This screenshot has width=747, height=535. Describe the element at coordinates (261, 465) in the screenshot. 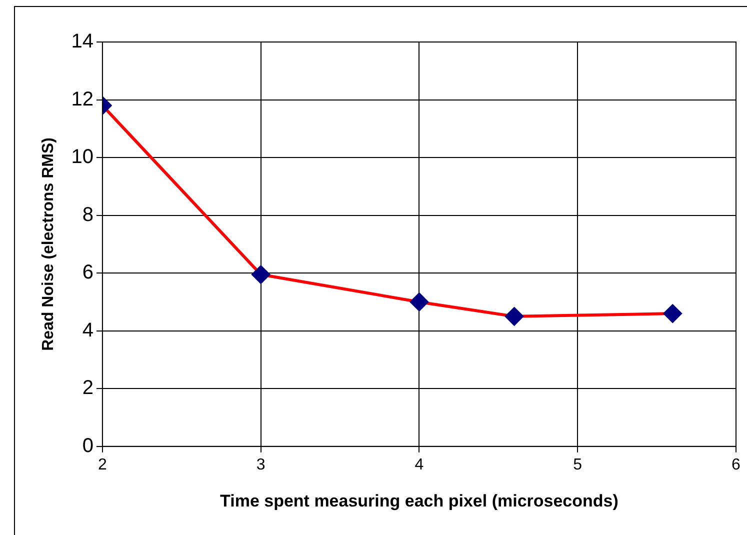

I see `x-tick-label: 3` at that location.